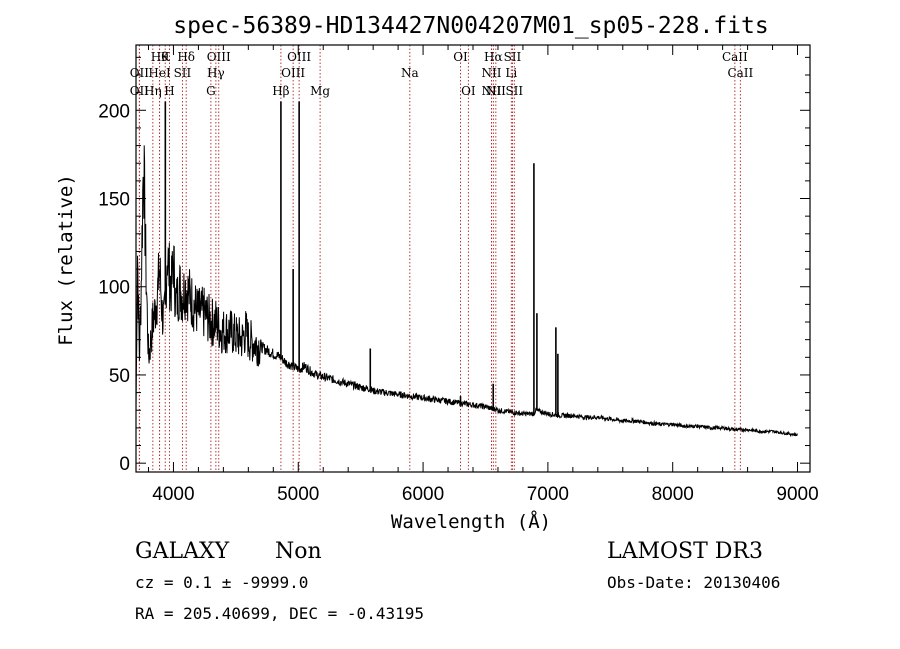 This screenshot has height=649, width=900. What do you see at coordinates (119, 376) in the screenshot?
I see `y-tick-label: 50` at bounding box center [119, 376].